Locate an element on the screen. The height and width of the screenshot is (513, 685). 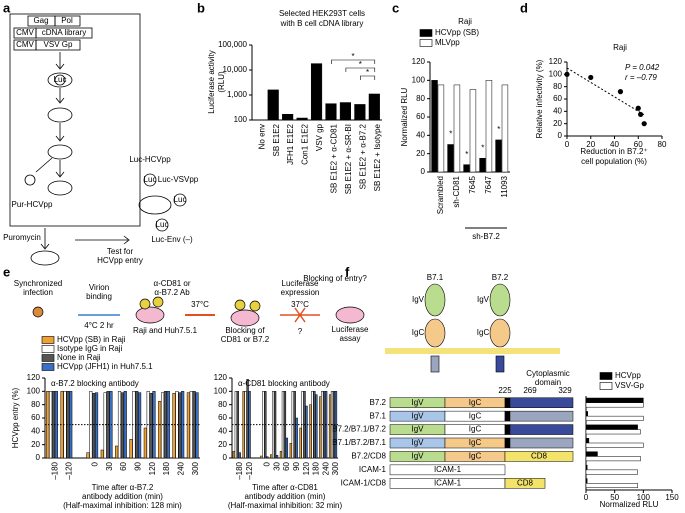
x-axis-label: cell population (%) is located at coordinates (614, 161).